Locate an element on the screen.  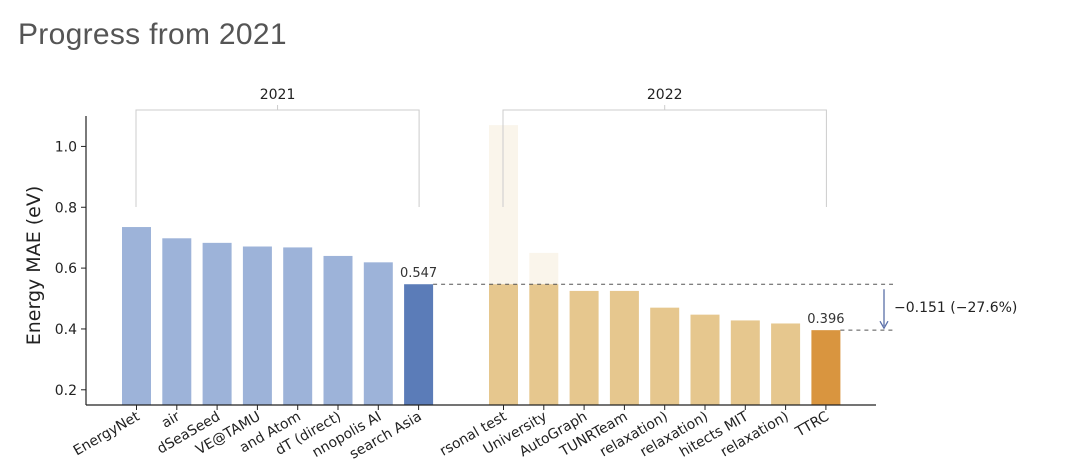
improvement-arrow-head is located at coordinates (884, 325).